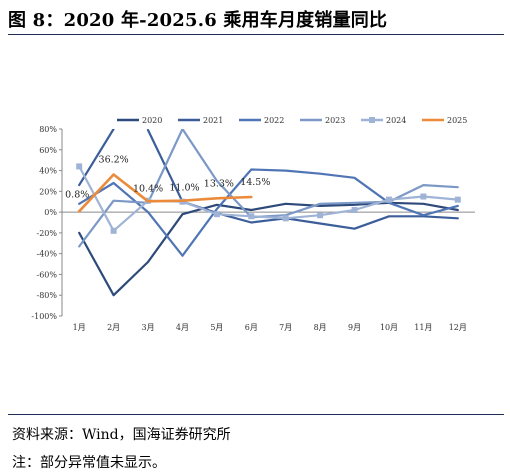 This screenshot has height=476, width=510. What do you see at coordinates (335, 120) in the screenshot?
I see `legend-label: 2023` at bounding box center [335, 120].